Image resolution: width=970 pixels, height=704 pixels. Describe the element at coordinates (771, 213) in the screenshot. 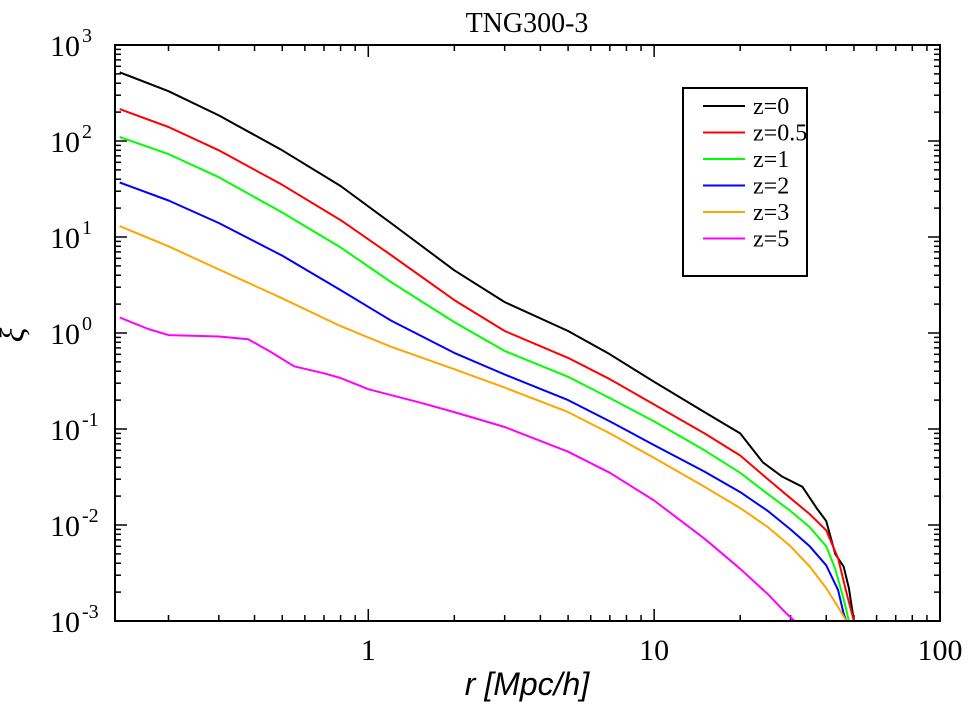

I see `legend-label: z=3` at that location.